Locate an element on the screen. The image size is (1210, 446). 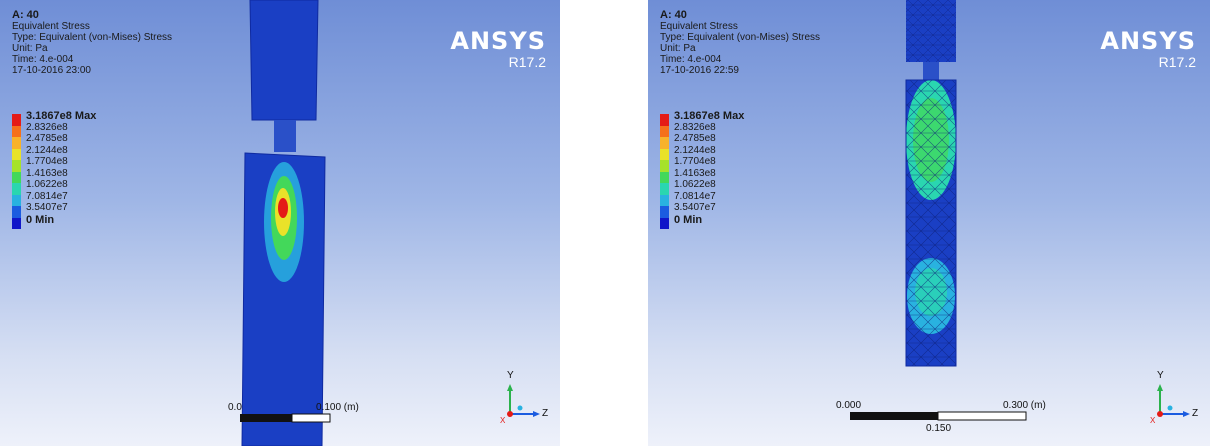
ansys-logo-left: ANSYS R17.2 is located at coordinates (498, 49).